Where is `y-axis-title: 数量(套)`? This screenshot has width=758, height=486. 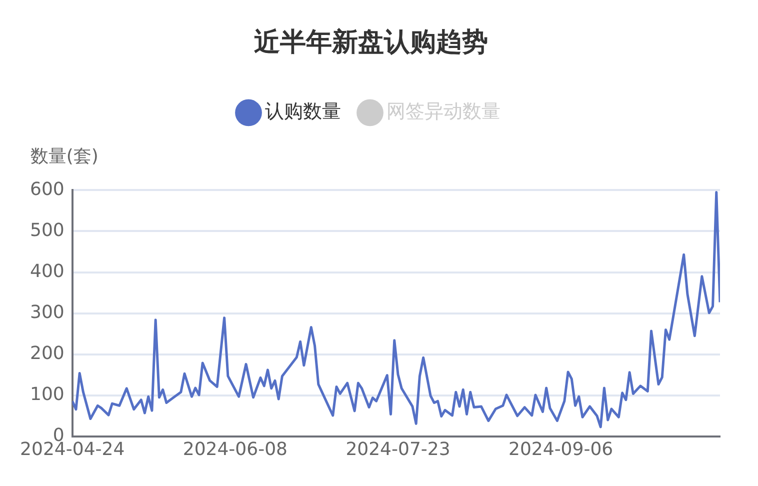
y-axis-title: 数量(套) is located at coordinates (64, 156).